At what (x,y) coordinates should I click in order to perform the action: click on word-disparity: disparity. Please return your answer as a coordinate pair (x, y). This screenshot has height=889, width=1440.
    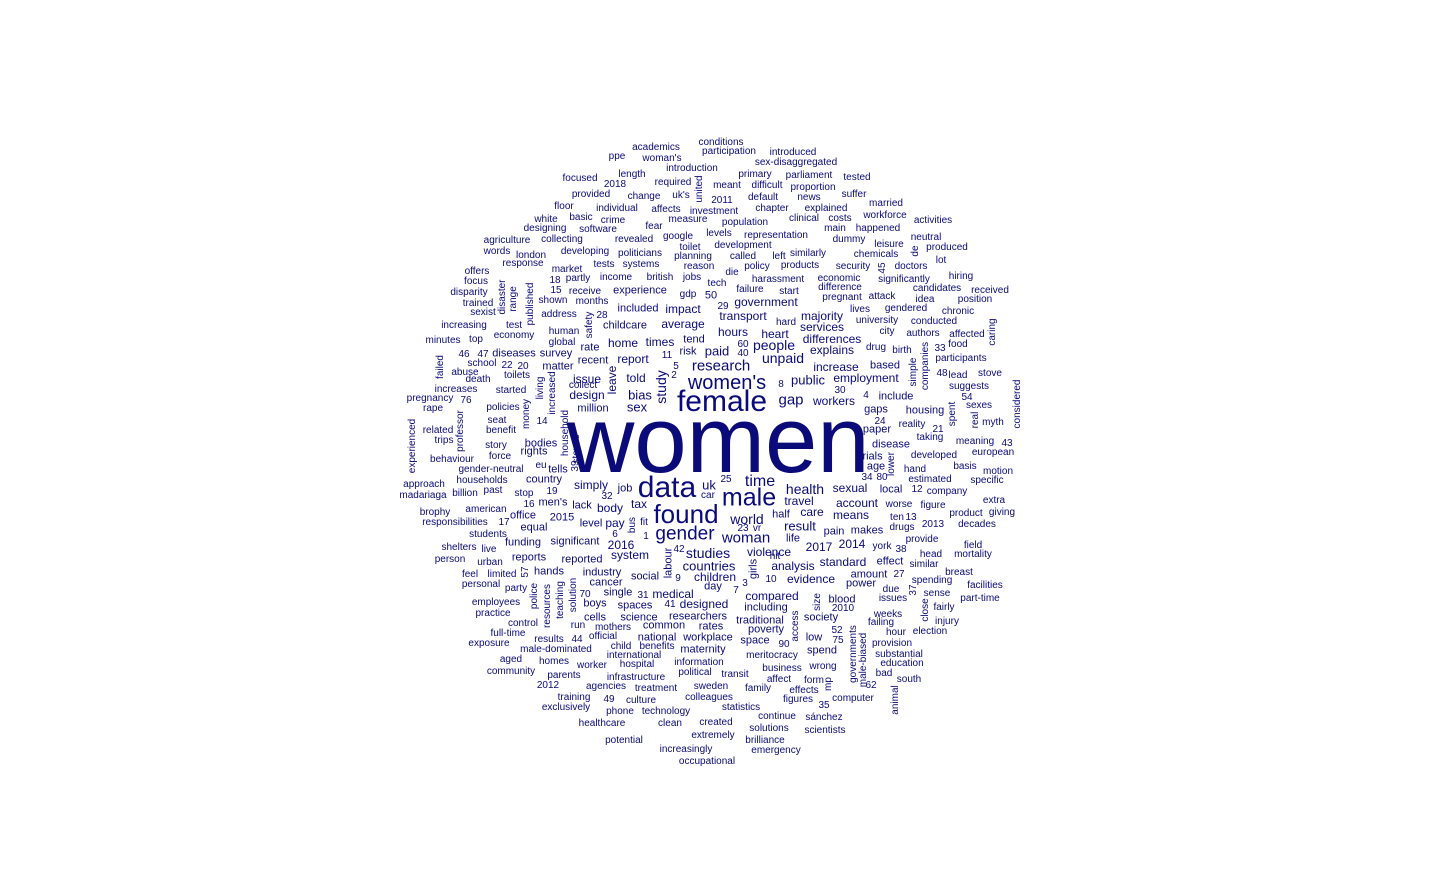
    Looking at the image, I should click on (469, 292).